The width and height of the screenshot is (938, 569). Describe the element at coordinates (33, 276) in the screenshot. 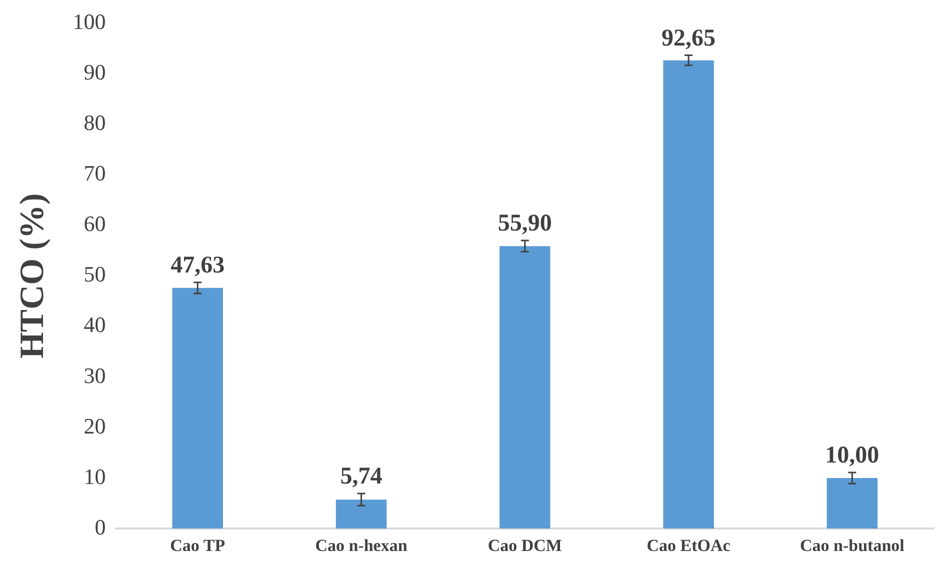

I see `y-axis-title: HTCO (%)` at that location.